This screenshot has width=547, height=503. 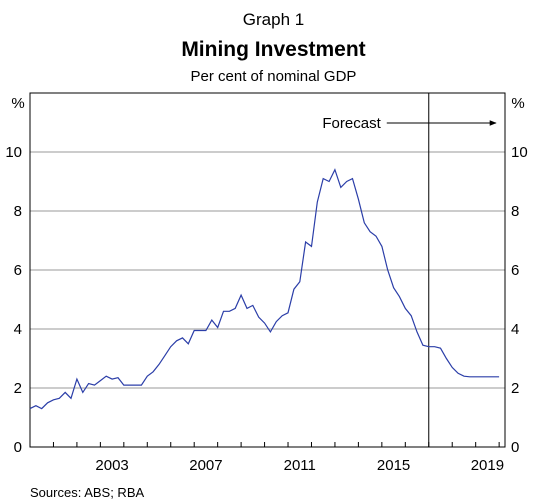 What do you see at coordinates (515, 388) in the screenshot?
I see `right-y-tick-label: 2` at bounding box center [515, 388].